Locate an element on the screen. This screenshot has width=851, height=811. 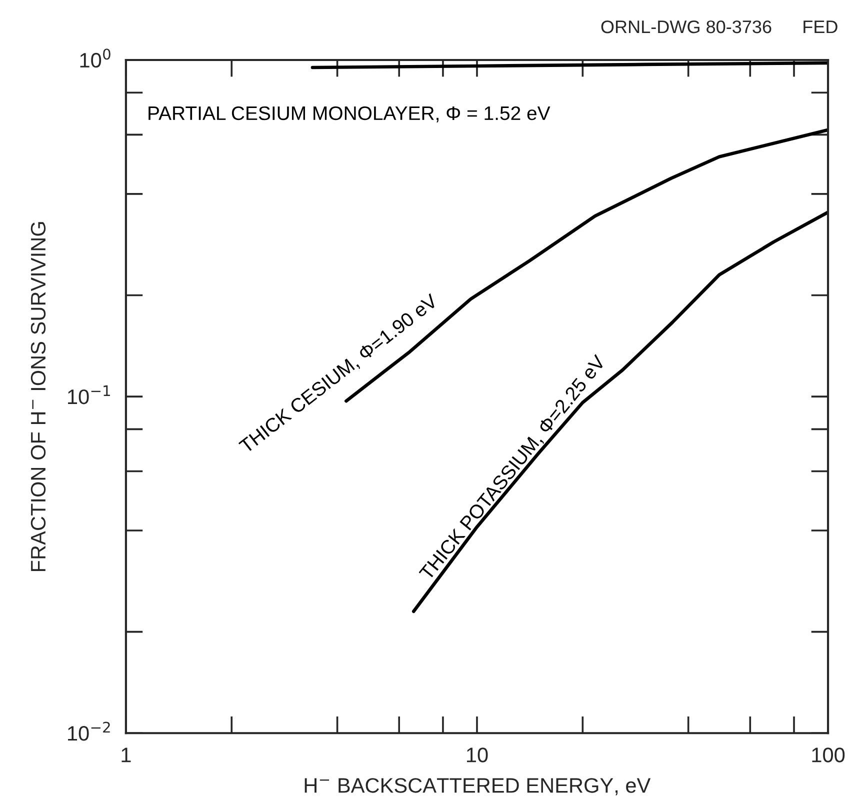
y-tick-label: 10$^{−1}$ is located at coordinates (89, 394).